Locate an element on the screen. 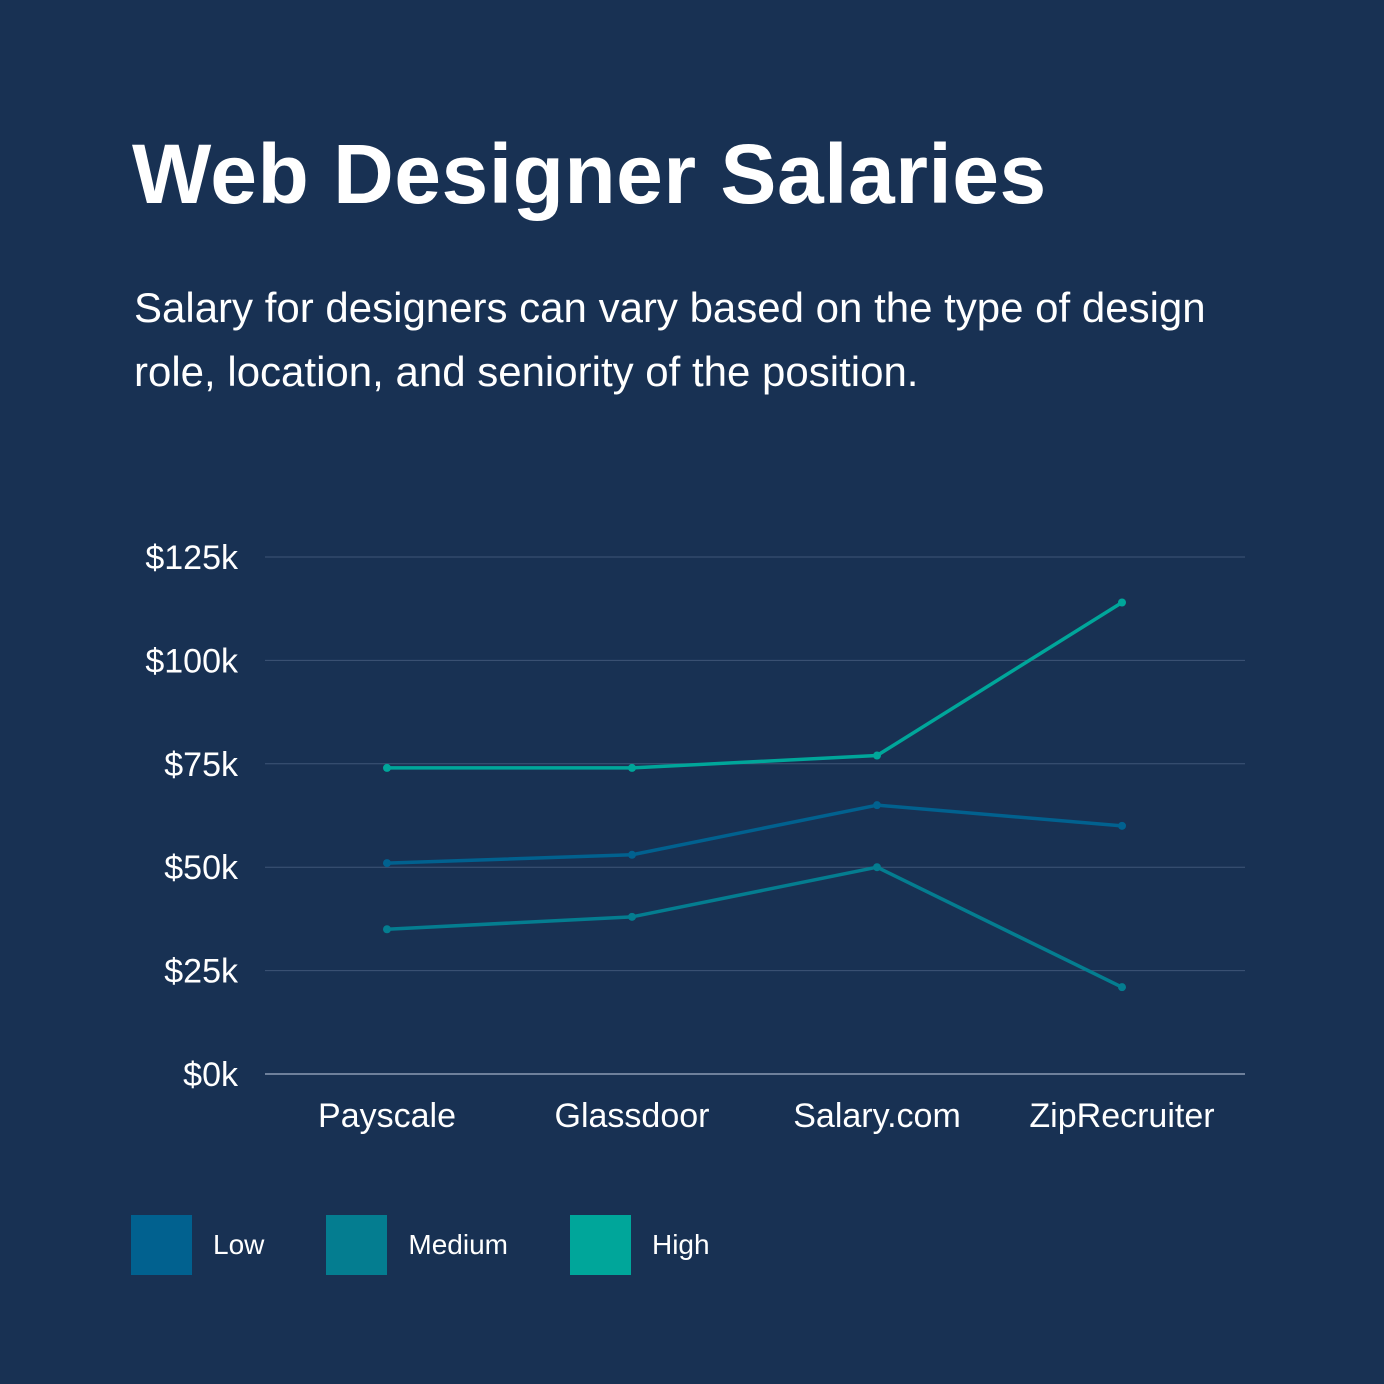  legend-item-medium: Medium is located at coordinates (417, 1245).